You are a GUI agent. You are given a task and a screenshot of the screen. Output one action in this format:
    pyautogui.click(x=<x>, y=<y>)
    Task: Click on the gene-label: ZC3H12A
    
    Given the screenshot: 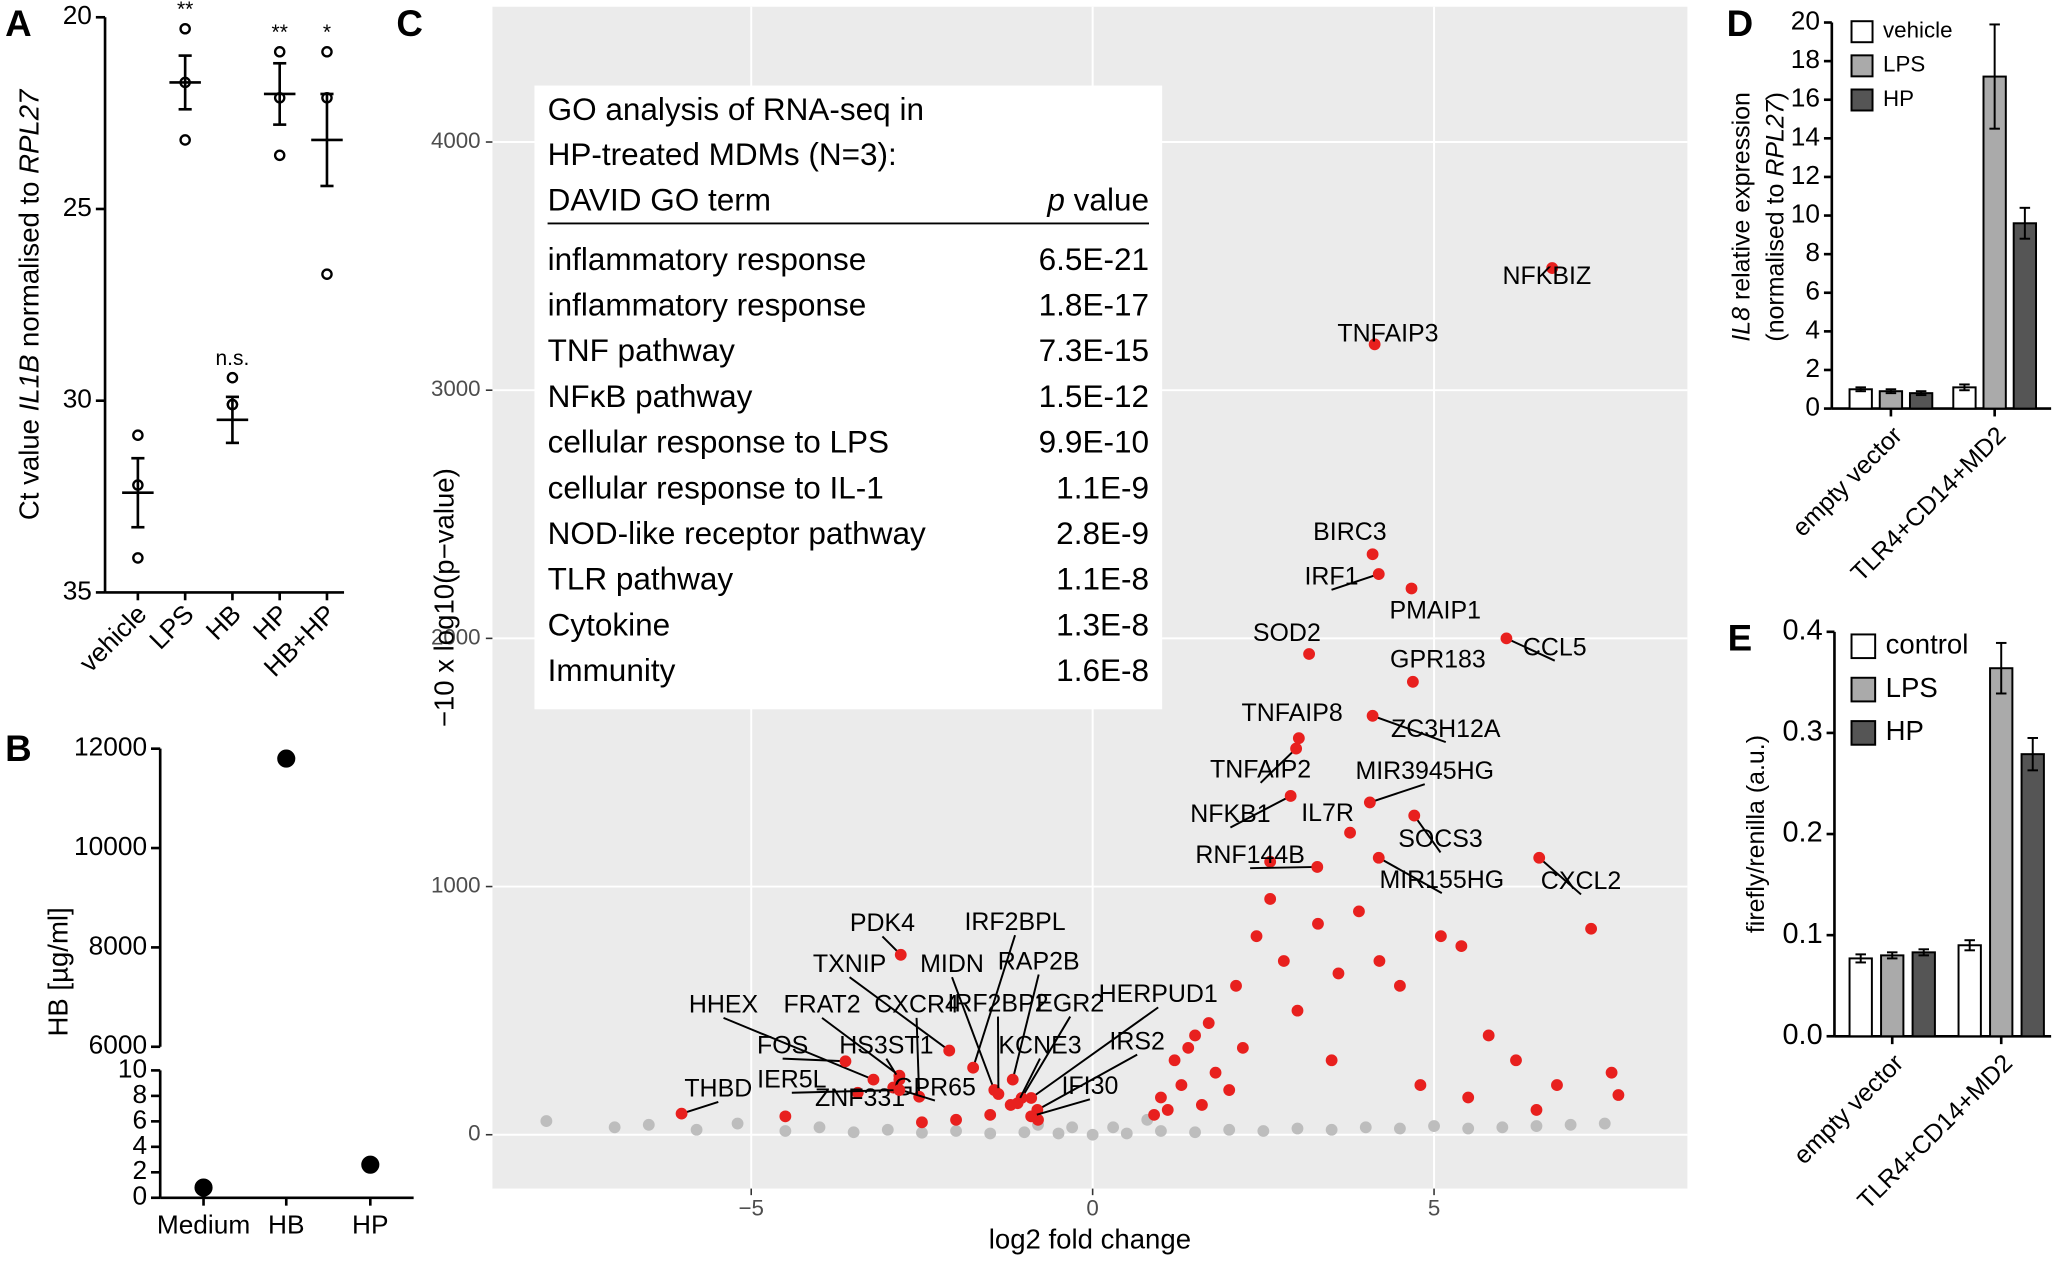 What is the action you would take?
    pyautogui.click(x=1446, y=729)
    